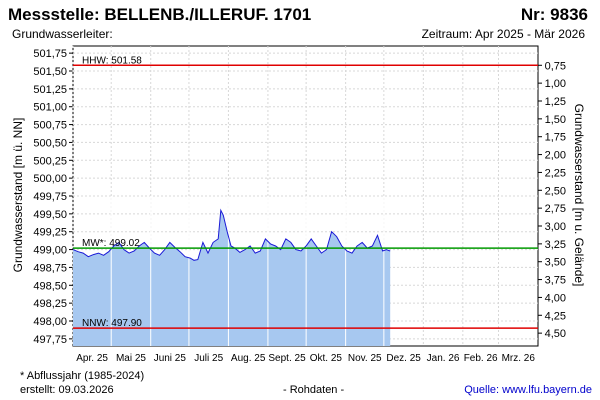 This screenshot has height=400, width=600. What do you see at coordinates (555, 334) in the screenshot?
I see `y-right-tick-label: 4,50` at bounding box center [555, 334].